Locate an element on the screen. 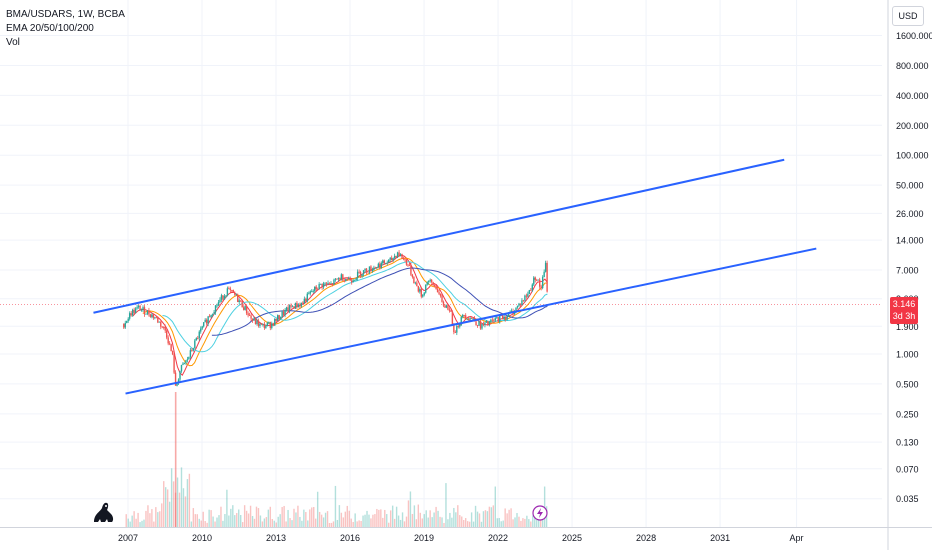 The width and height of the screenshot is (932, 550). currency-button: USD is located at coordinates (908, 16).